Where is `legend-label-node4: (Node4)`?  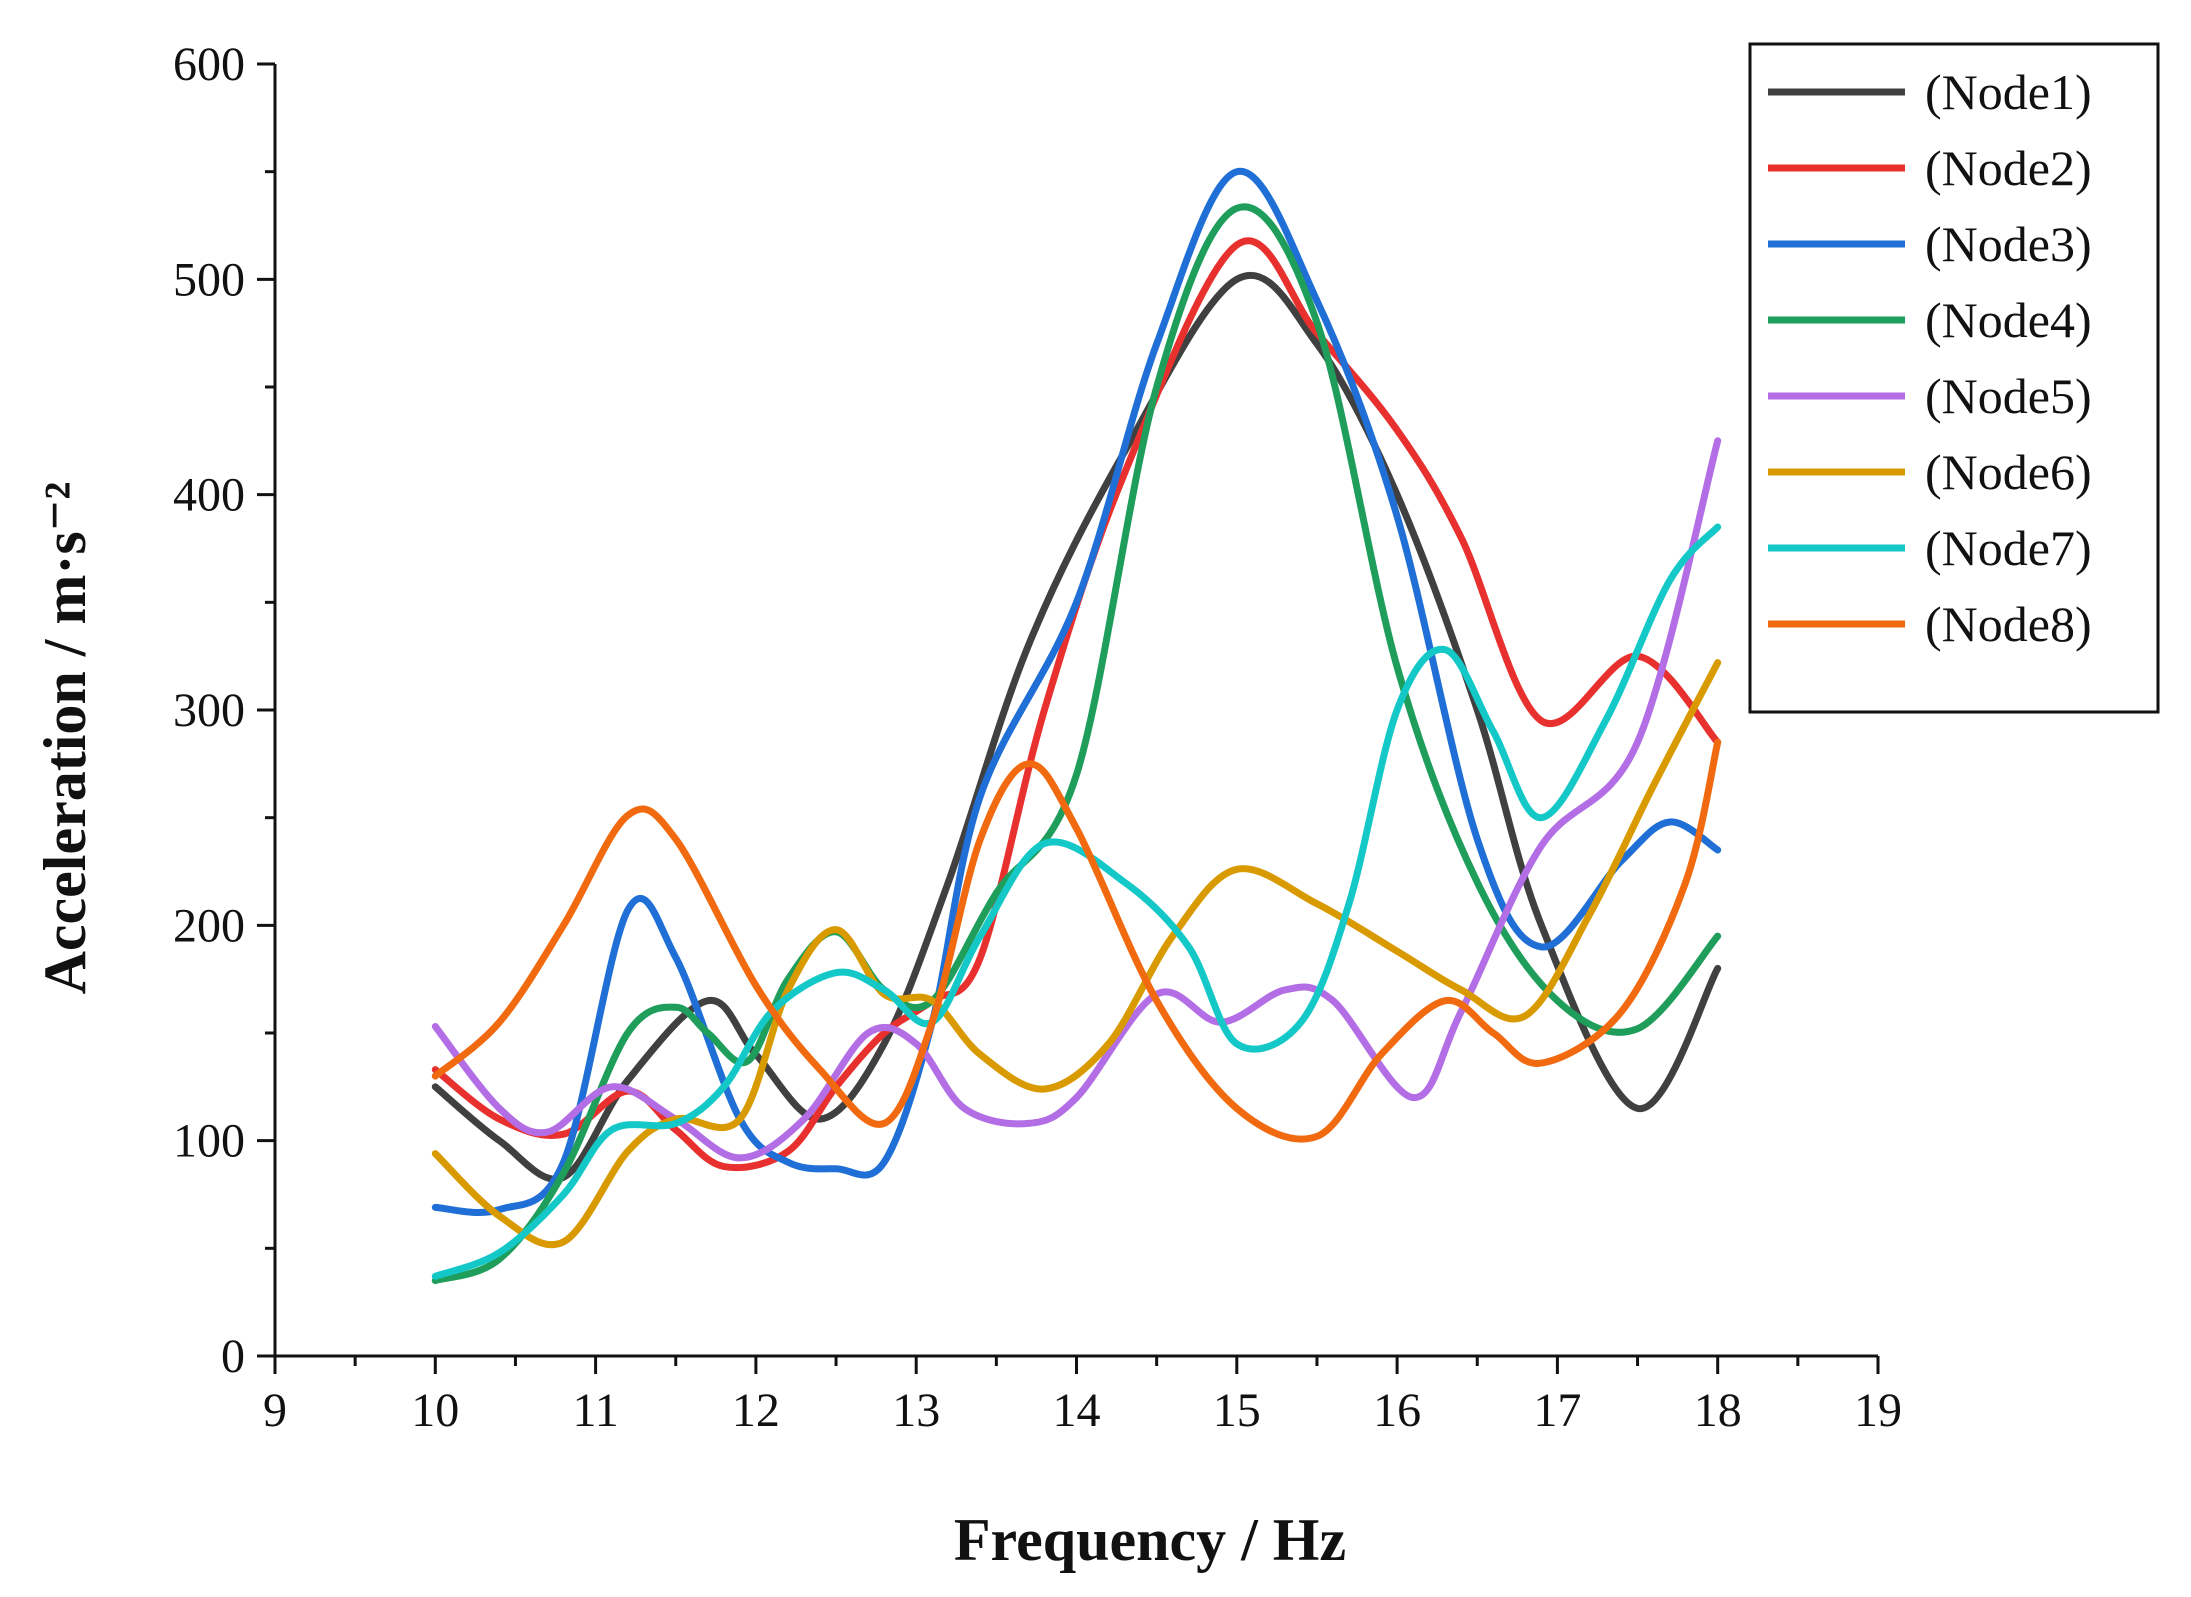 legend-label-node4: (Node4) is located at coordinates (2008, 320).